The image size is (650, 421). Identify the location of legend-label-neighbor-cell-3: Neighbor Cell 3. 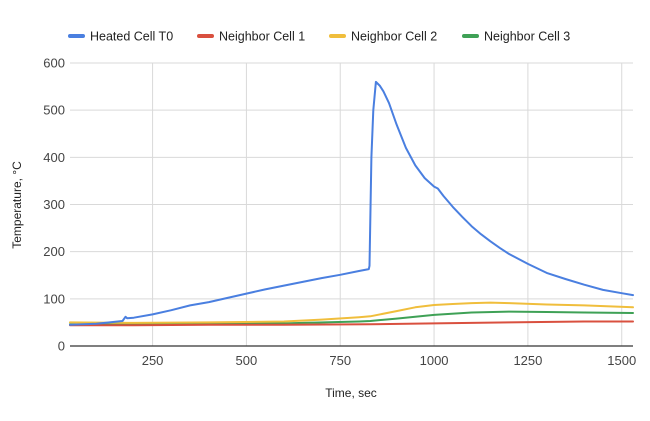
(527, 37).